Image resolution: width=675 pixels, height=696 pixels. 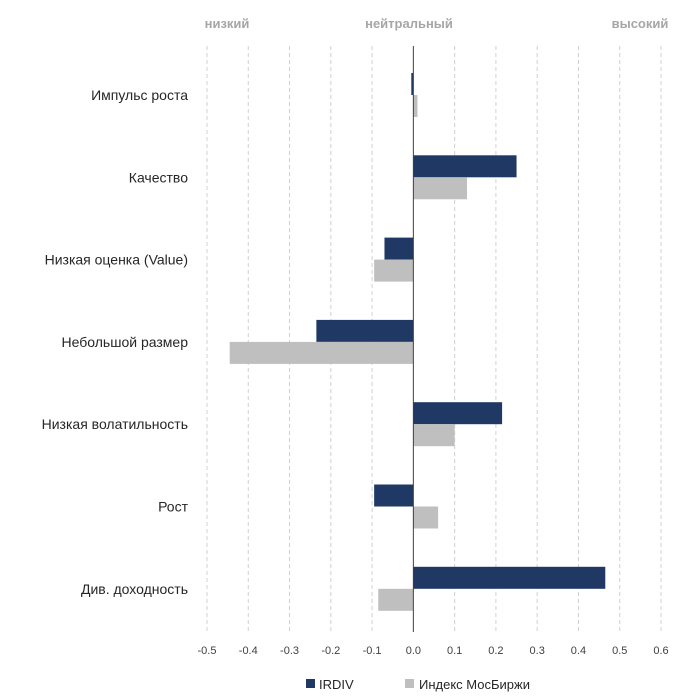 I want to click on x-tick-label: -0.3, so click(x=289, y=651).